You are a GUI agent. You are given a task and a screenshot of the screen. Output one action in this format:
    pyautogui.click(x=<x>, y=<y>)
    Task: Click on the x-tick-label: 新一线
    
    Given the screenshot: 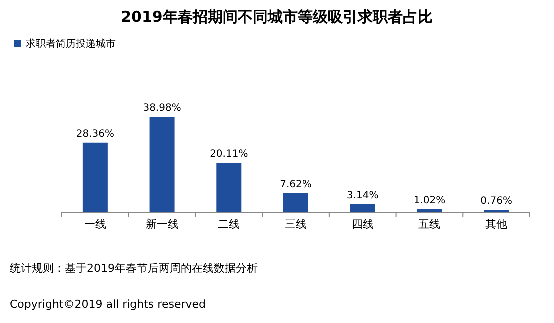 What is the action you would take?
    pyautogui.click(x=162, y=224)
    